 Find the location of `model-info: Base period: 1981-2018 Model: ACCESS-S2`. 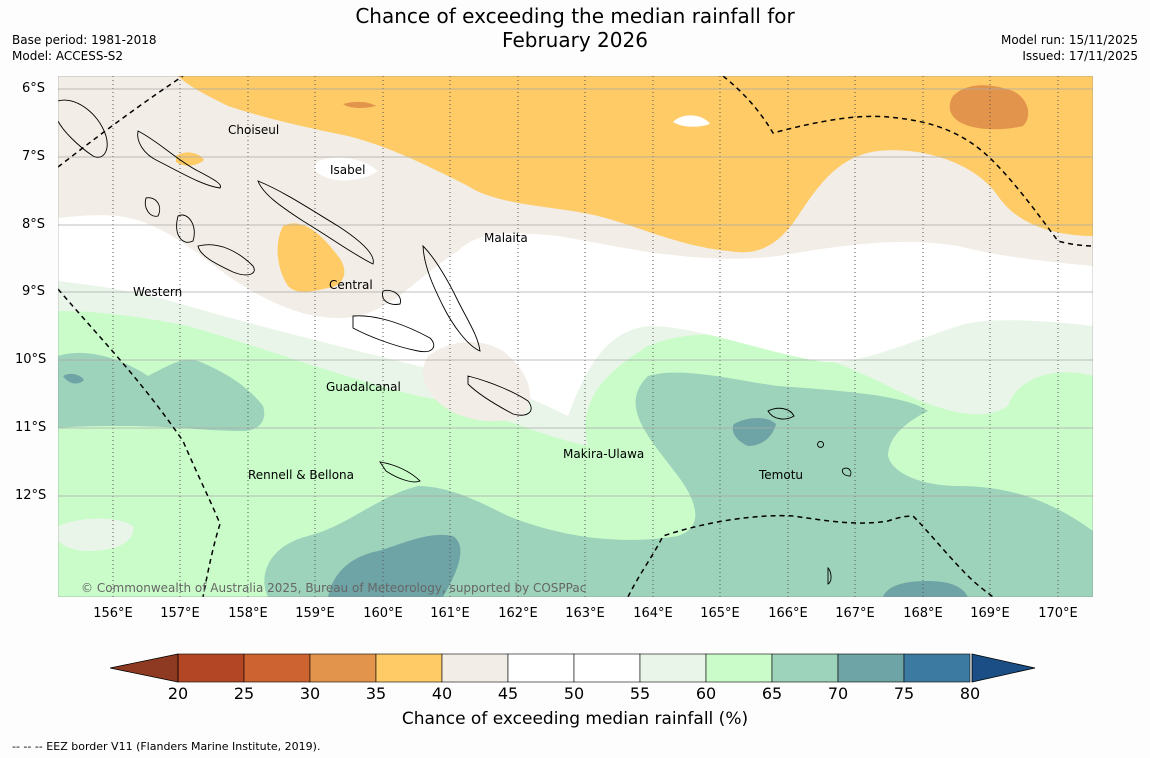

model-info: Base period: 1981-2018 Model: ACCESS-S2 is located at coordinates (84, 48).